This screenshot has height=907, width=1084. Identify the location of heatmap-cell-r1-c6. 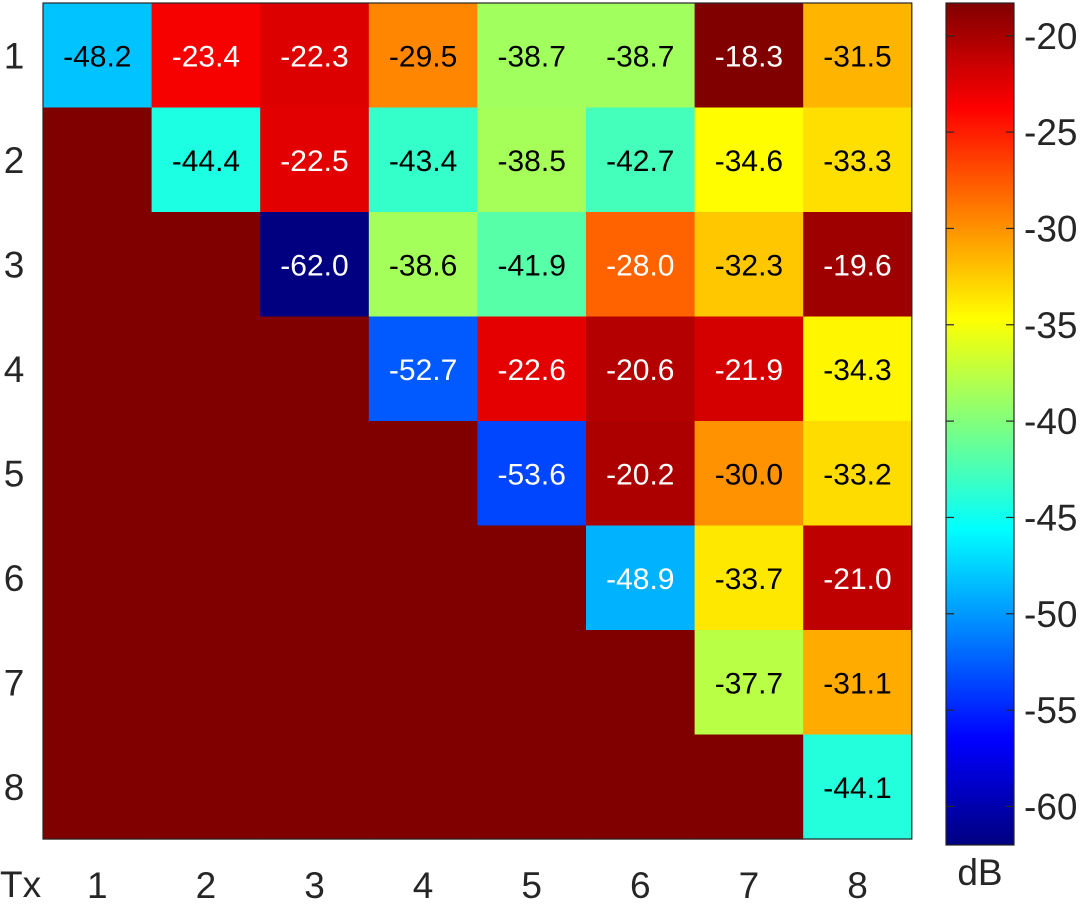
(641, 56).